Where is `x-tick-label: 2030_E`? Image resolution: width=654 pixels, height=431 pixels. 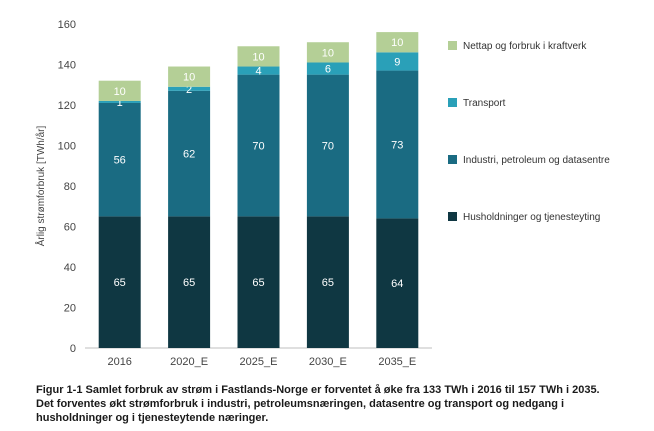
x-tick-label: 2030_E is located at coordinates (328, 362).